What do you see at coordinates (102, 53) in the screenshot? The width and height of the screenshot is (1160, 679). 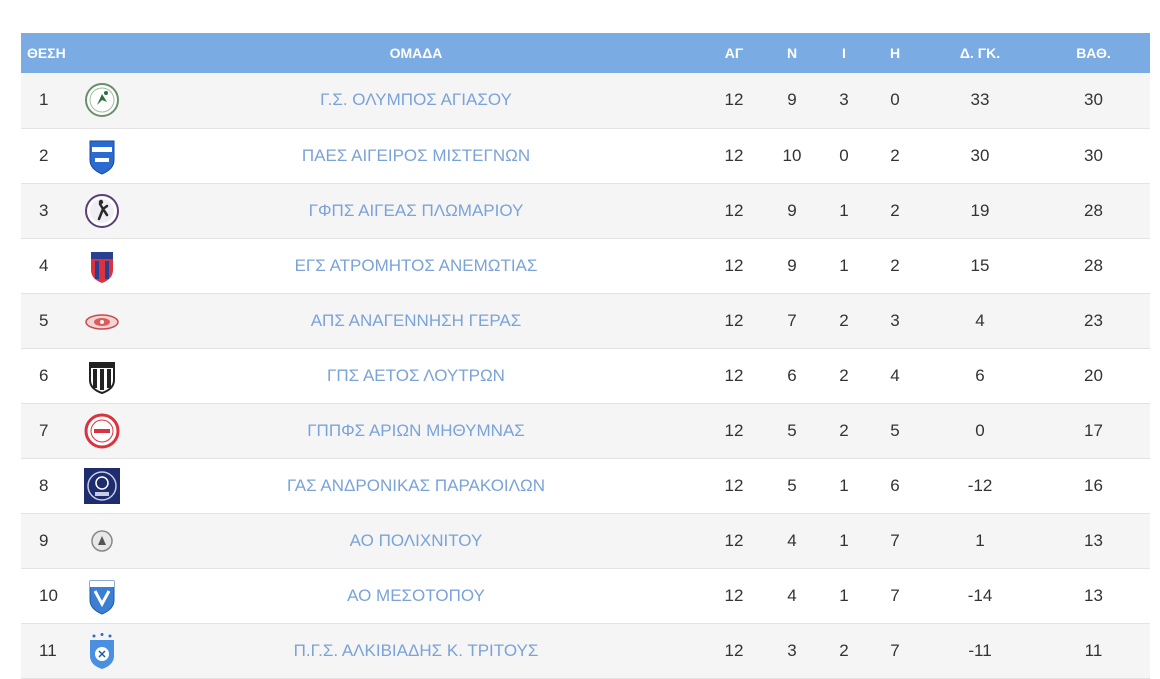 I see `header-logo` at bounding box center [102, 53].